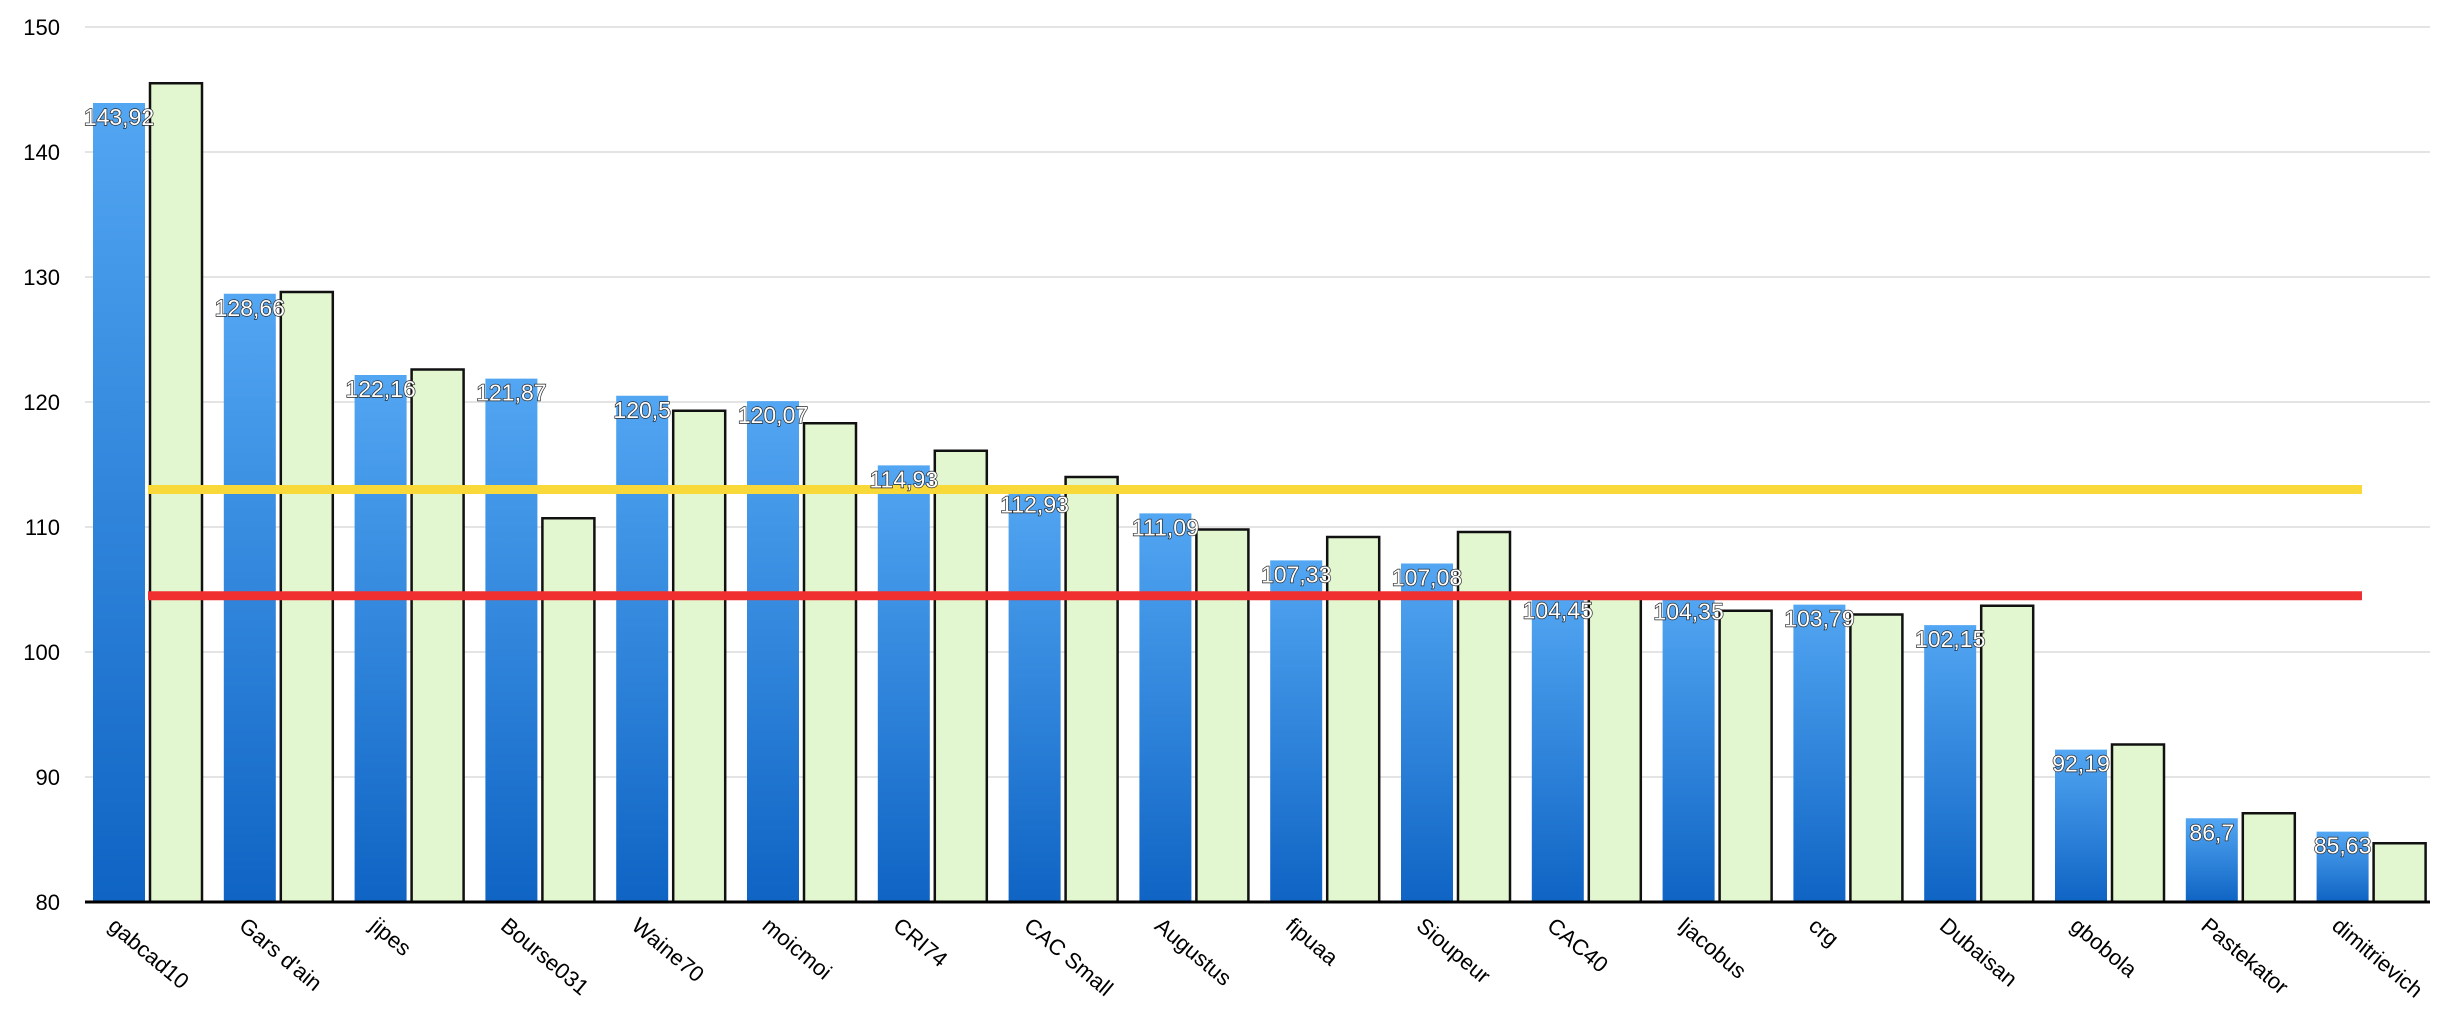 Image resolution: width=2440 pixels, height=1010 pixels. What do you see at coordinates (41, 27) in the screenshot?
I see `y-tick-label: 150` at bounding box center [41, 27].